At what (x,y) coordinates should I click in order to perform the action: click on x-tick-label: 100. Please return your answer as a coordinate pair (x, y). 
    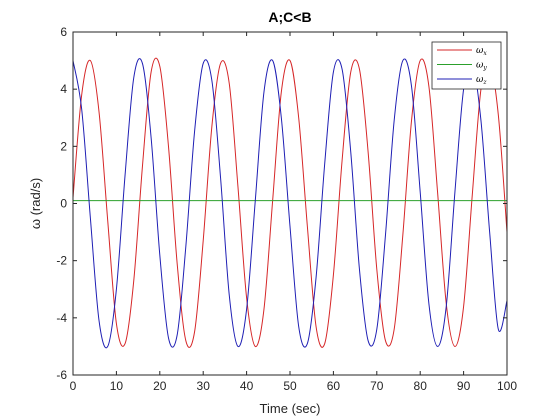
    Looking at the image, I should click on (507, 386).